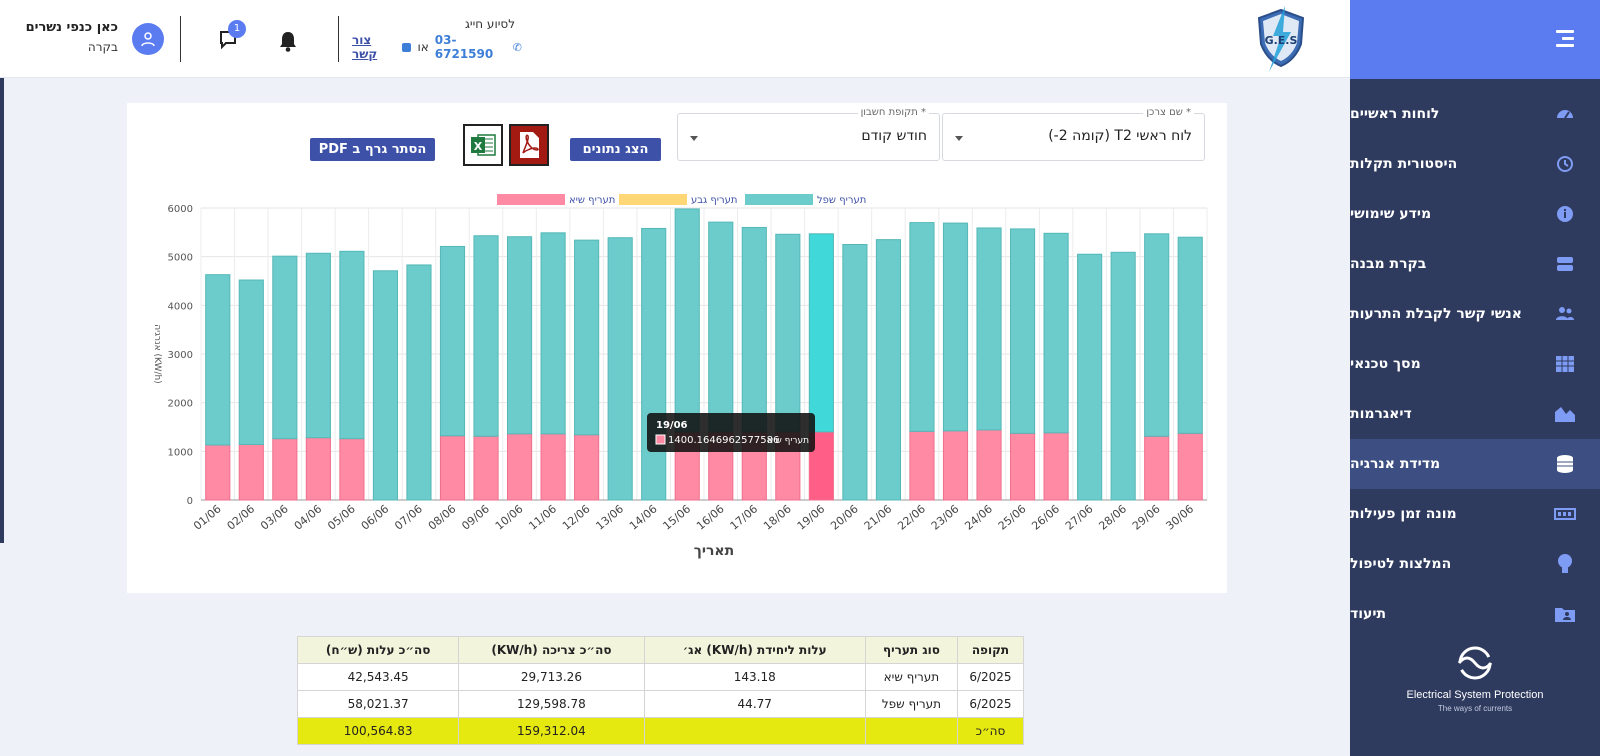 The image size is (1600, 756). What do you see at coordinates (1565, 264) in the screenshot?
I see `server-icon` at bounding box center [1565, 264].